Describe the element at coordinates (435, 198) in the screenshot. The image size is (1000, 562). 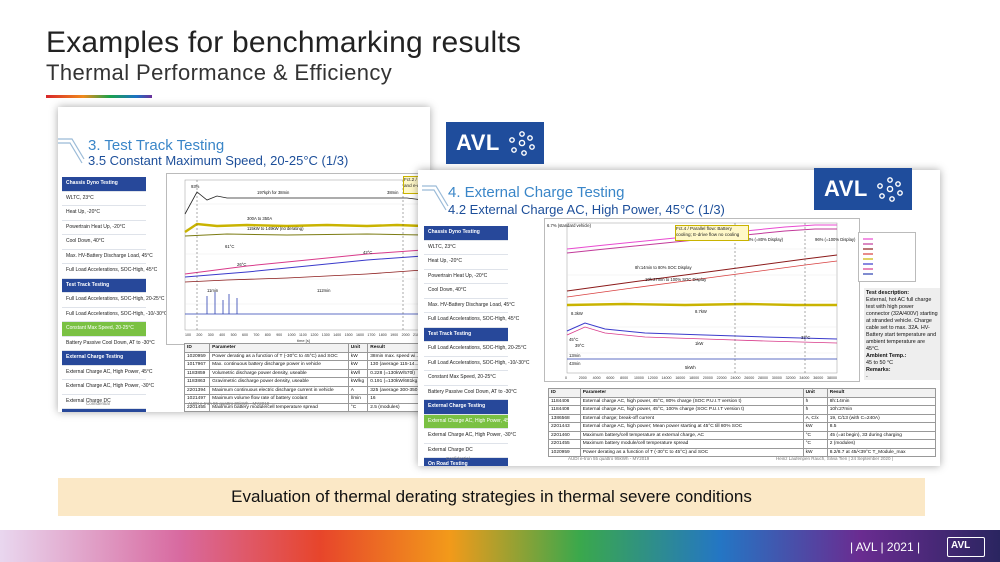
I see `section-bracket-icon` at that location.